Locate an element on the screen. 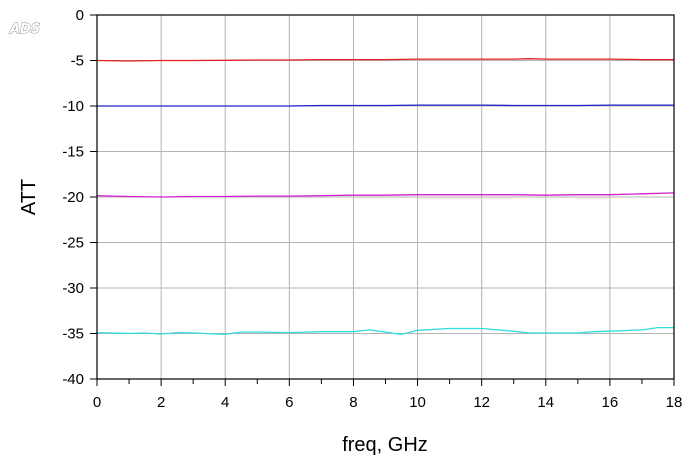 The height and width of the screenshot is (459, 697). x-tick-label: 12 is located at coordinates (481, 402).